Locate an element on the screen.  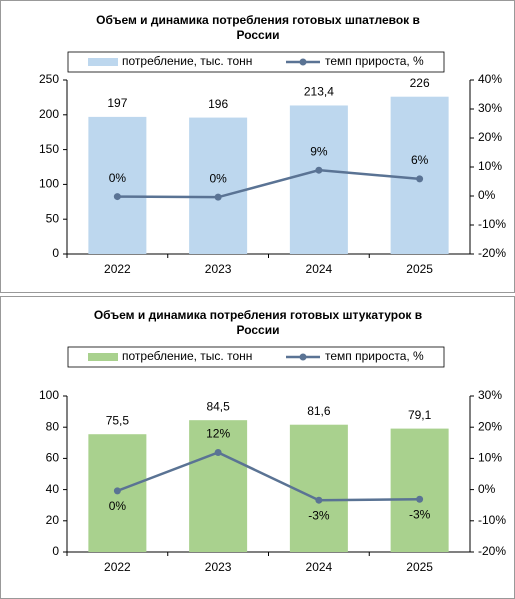
bar-label: 81,6 is located at coordinates (319, 411).